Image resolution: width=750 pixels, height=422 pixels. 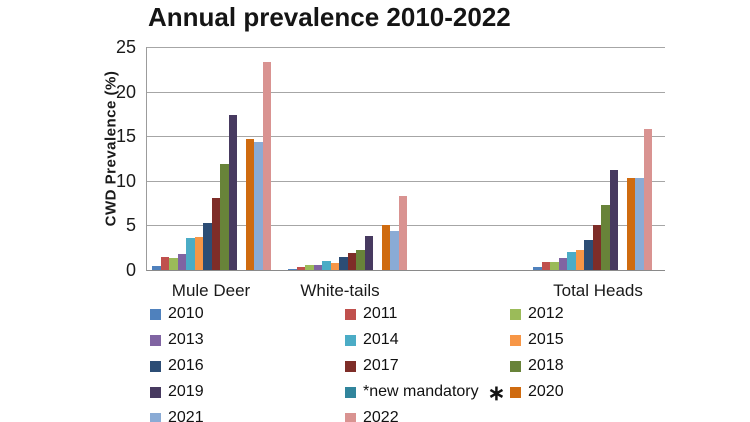 What do you see at coordinates (329, 17) in the screenshot?
I see `chart-title: Annual prevalence 2010-2022` at bounding box center [329, 17].